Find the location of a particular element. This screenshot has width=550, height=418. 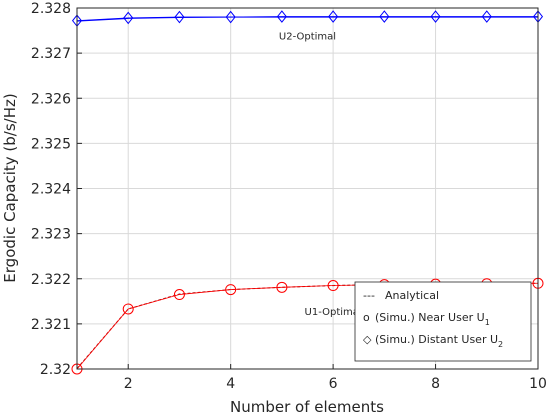

y-tick-label: 2.325 is located at coordinates (51, 144).